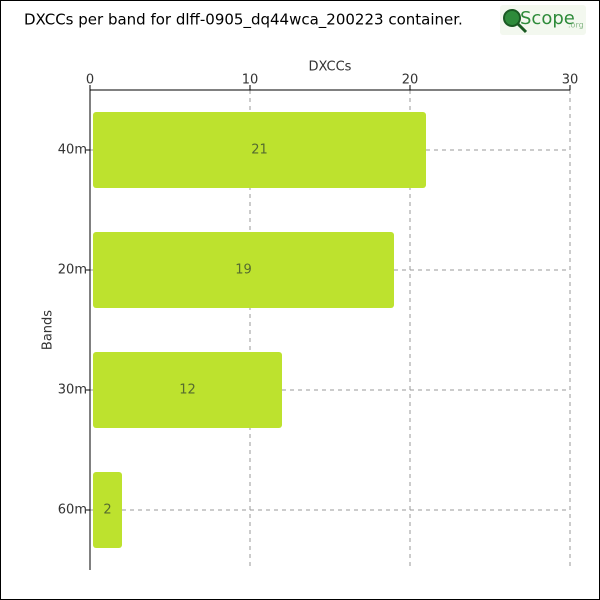 This screenshot has width=600, height=600. I want to click on x-tick-label: 30, so click(570, 80).